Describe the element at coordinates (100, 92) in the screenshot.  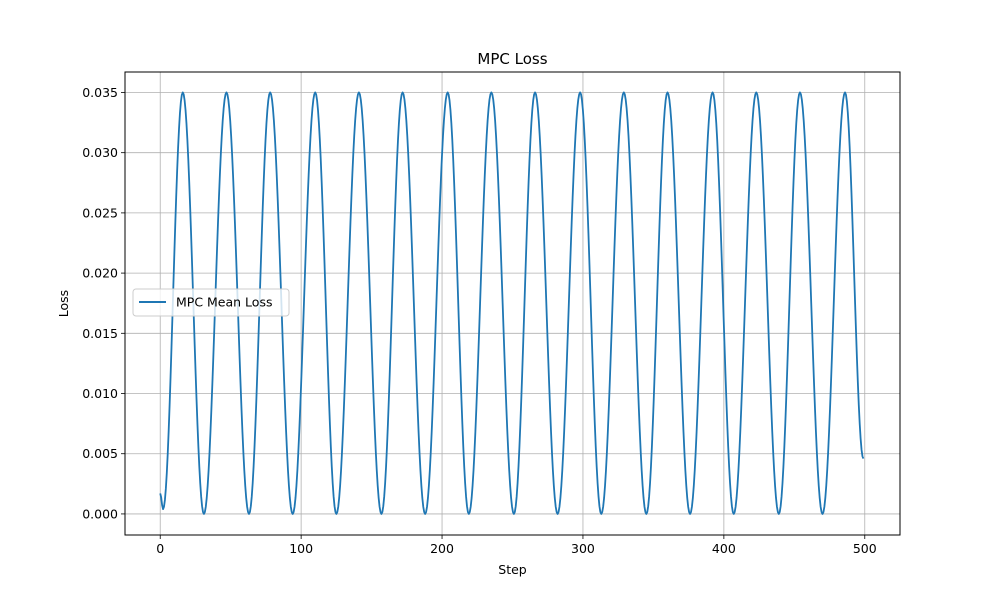
I see `y-tick-label: 0.035` at that location.